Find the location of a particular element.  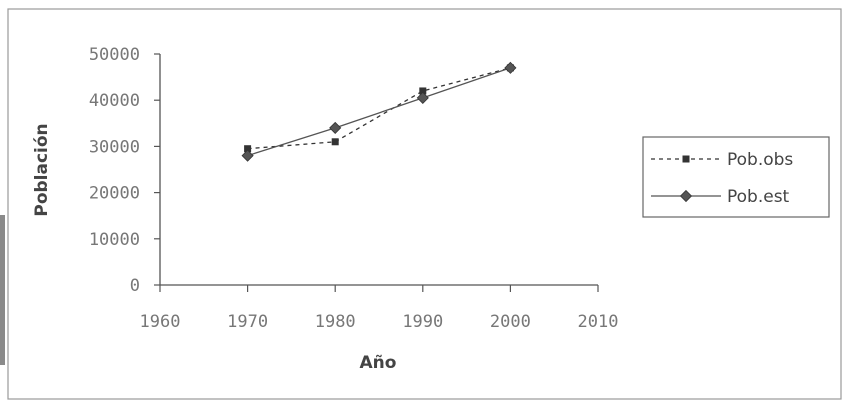

x-tick-label: 2010 is located at coordinates (598, 322).